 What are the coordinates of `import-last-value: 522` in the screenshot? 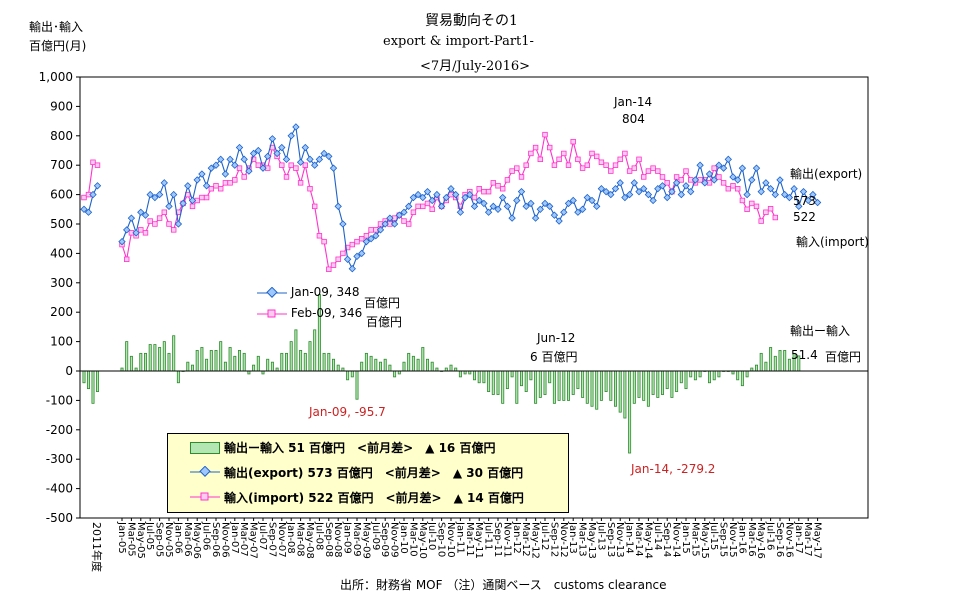 It's located at (804, 217).